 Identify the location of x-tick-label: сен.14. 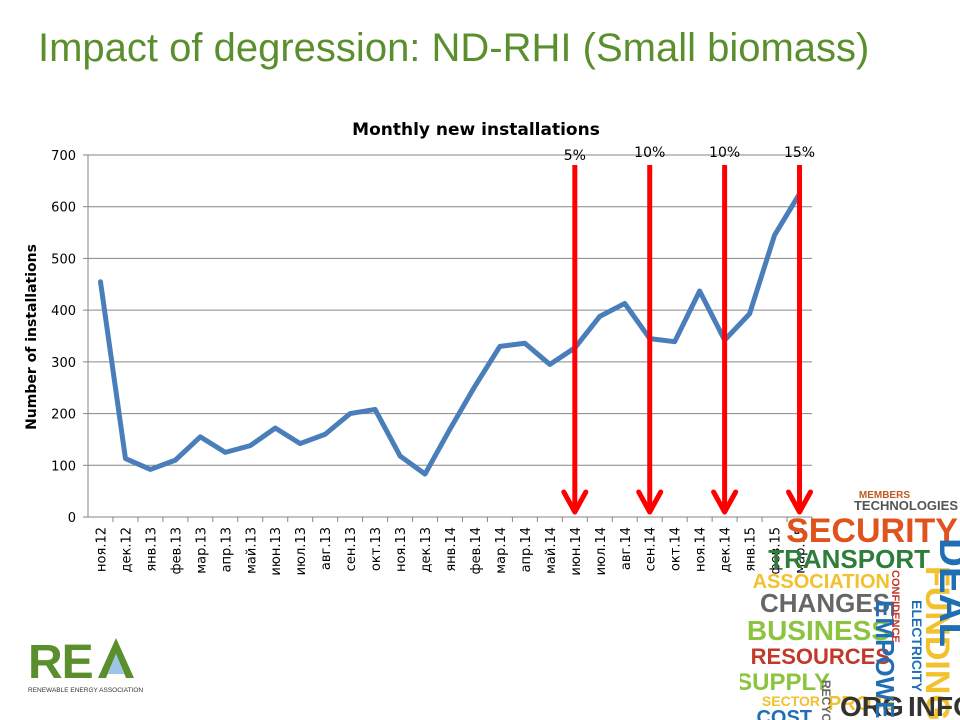
(651, 549).